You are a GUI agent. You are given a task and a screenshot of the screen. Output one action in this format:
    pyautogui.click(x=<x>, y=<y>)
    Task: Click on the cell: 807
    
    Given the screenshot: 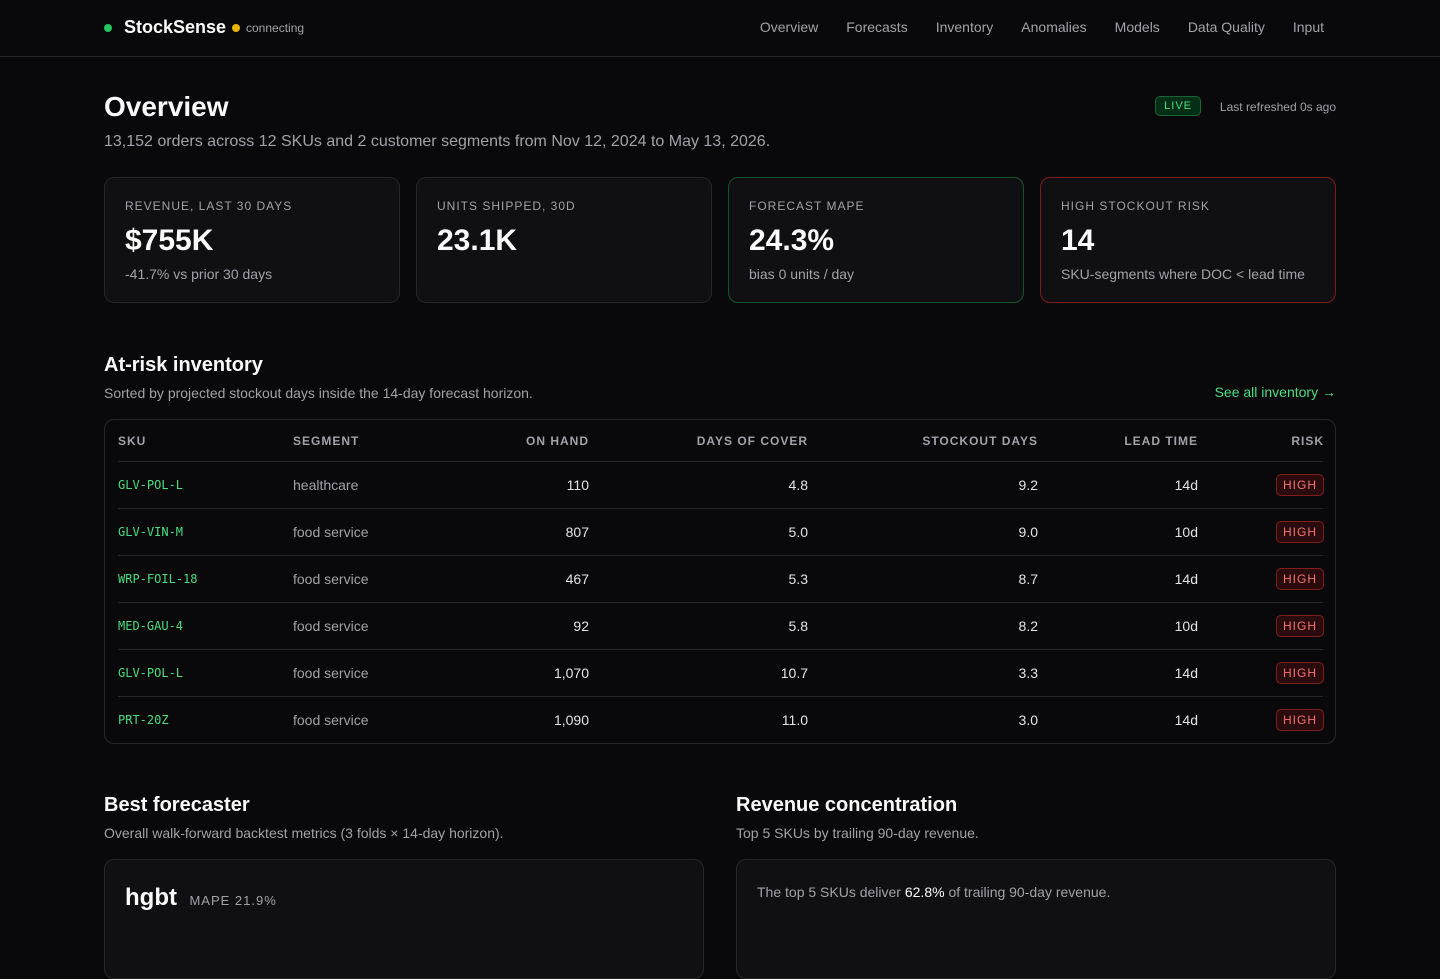 What is the action you would take?
    pyautogui.click(x=577, y=532)
    